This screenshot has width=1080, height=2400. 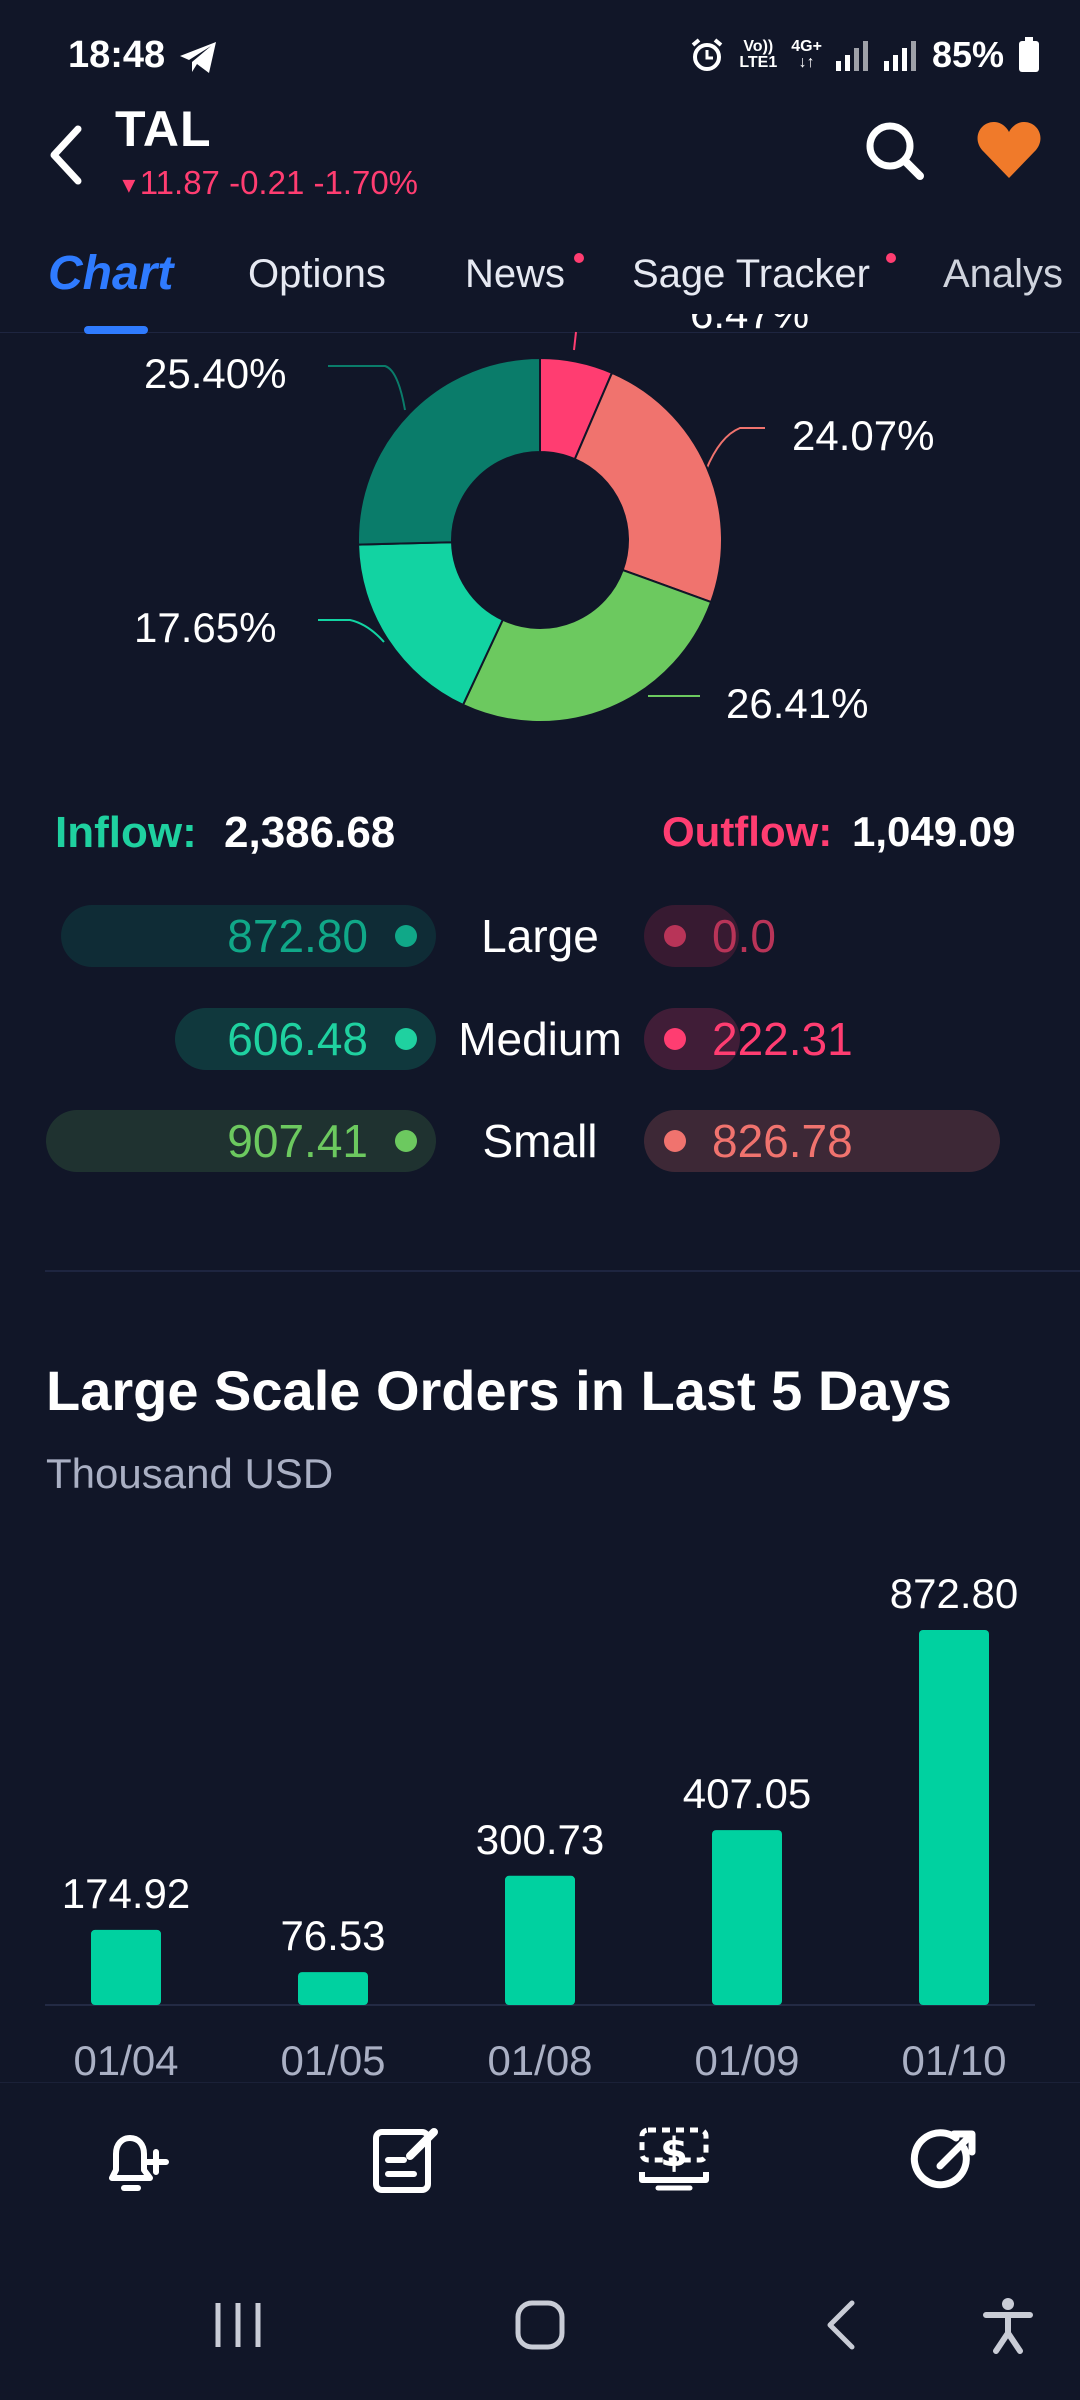 I want to click on inflow-dot-small, so click(x=406, y=1141).